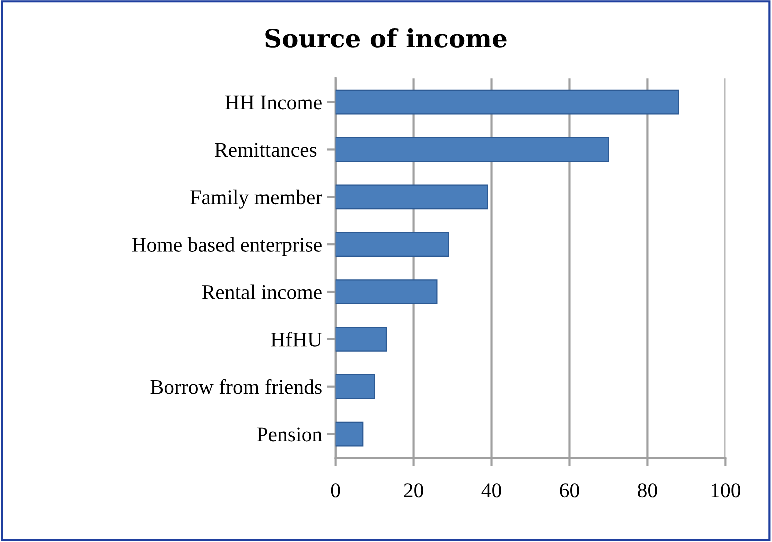  Describe the element at coordinates (256, 199) in the screenshot. I see `y-tick-label: Family member` at that location.